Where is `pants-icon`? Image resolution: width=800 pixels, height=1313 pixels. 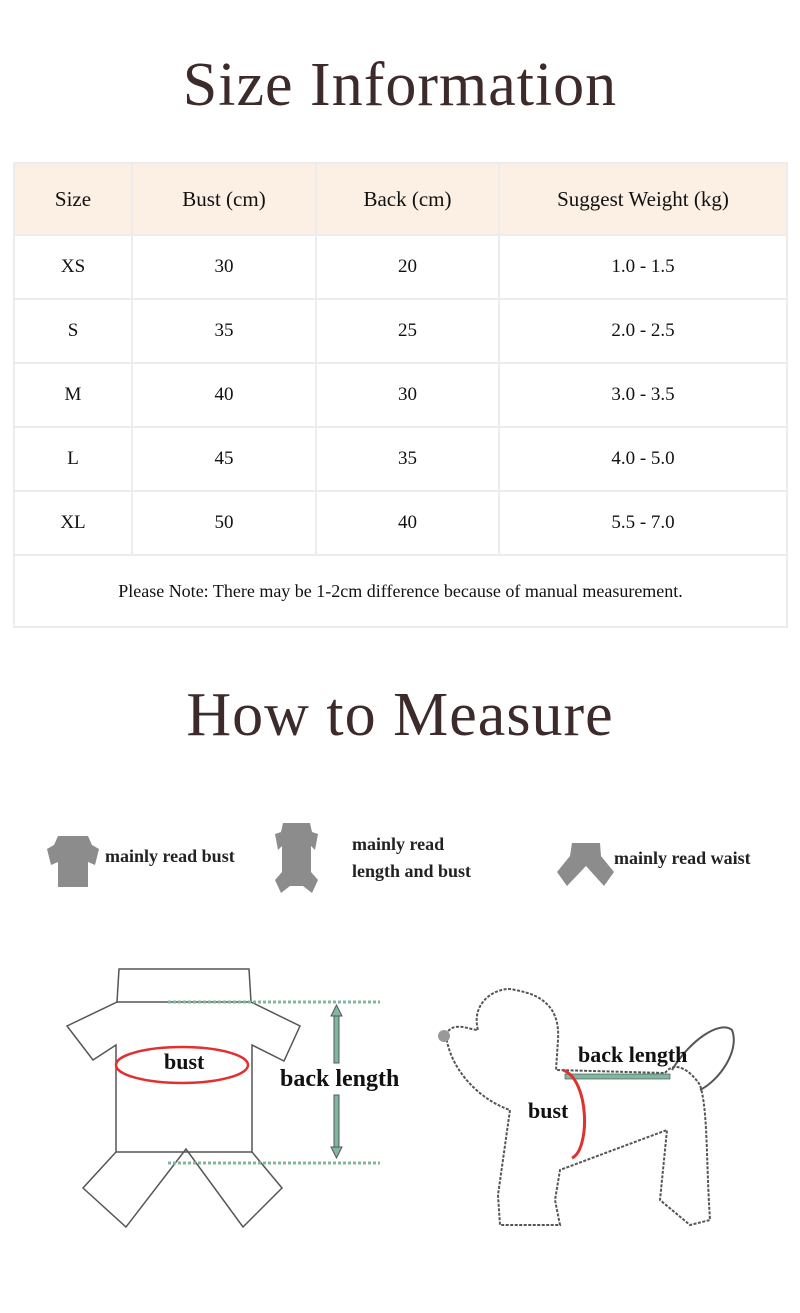 pants-icon is located at coordinates (585, 864).